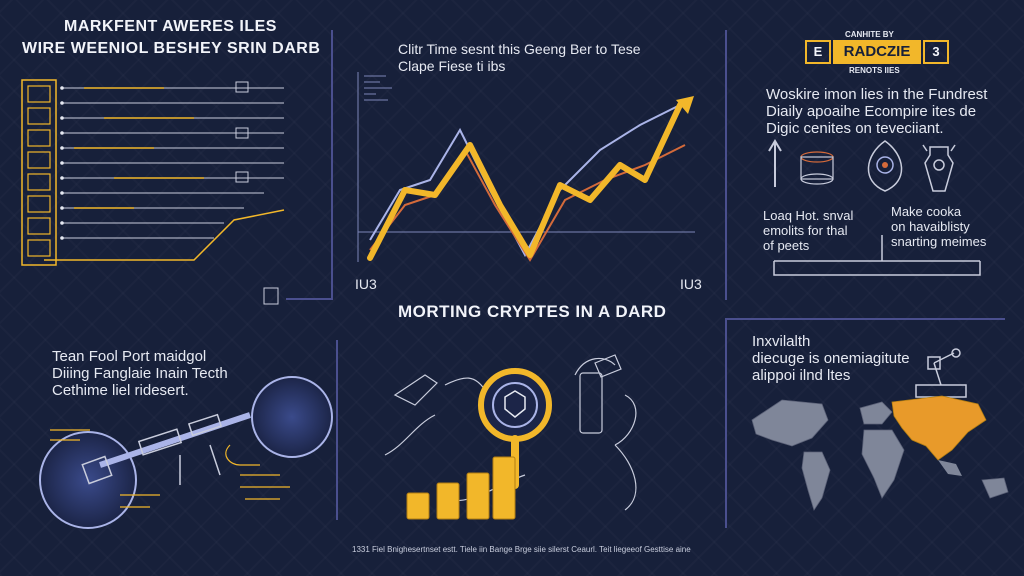 This screenshot has width=1024, height=576. What do you see at coordinates (877, 52) in the screenshot?
I see `badge-main-label: RADCZIE` at bounding box center [877, 52].